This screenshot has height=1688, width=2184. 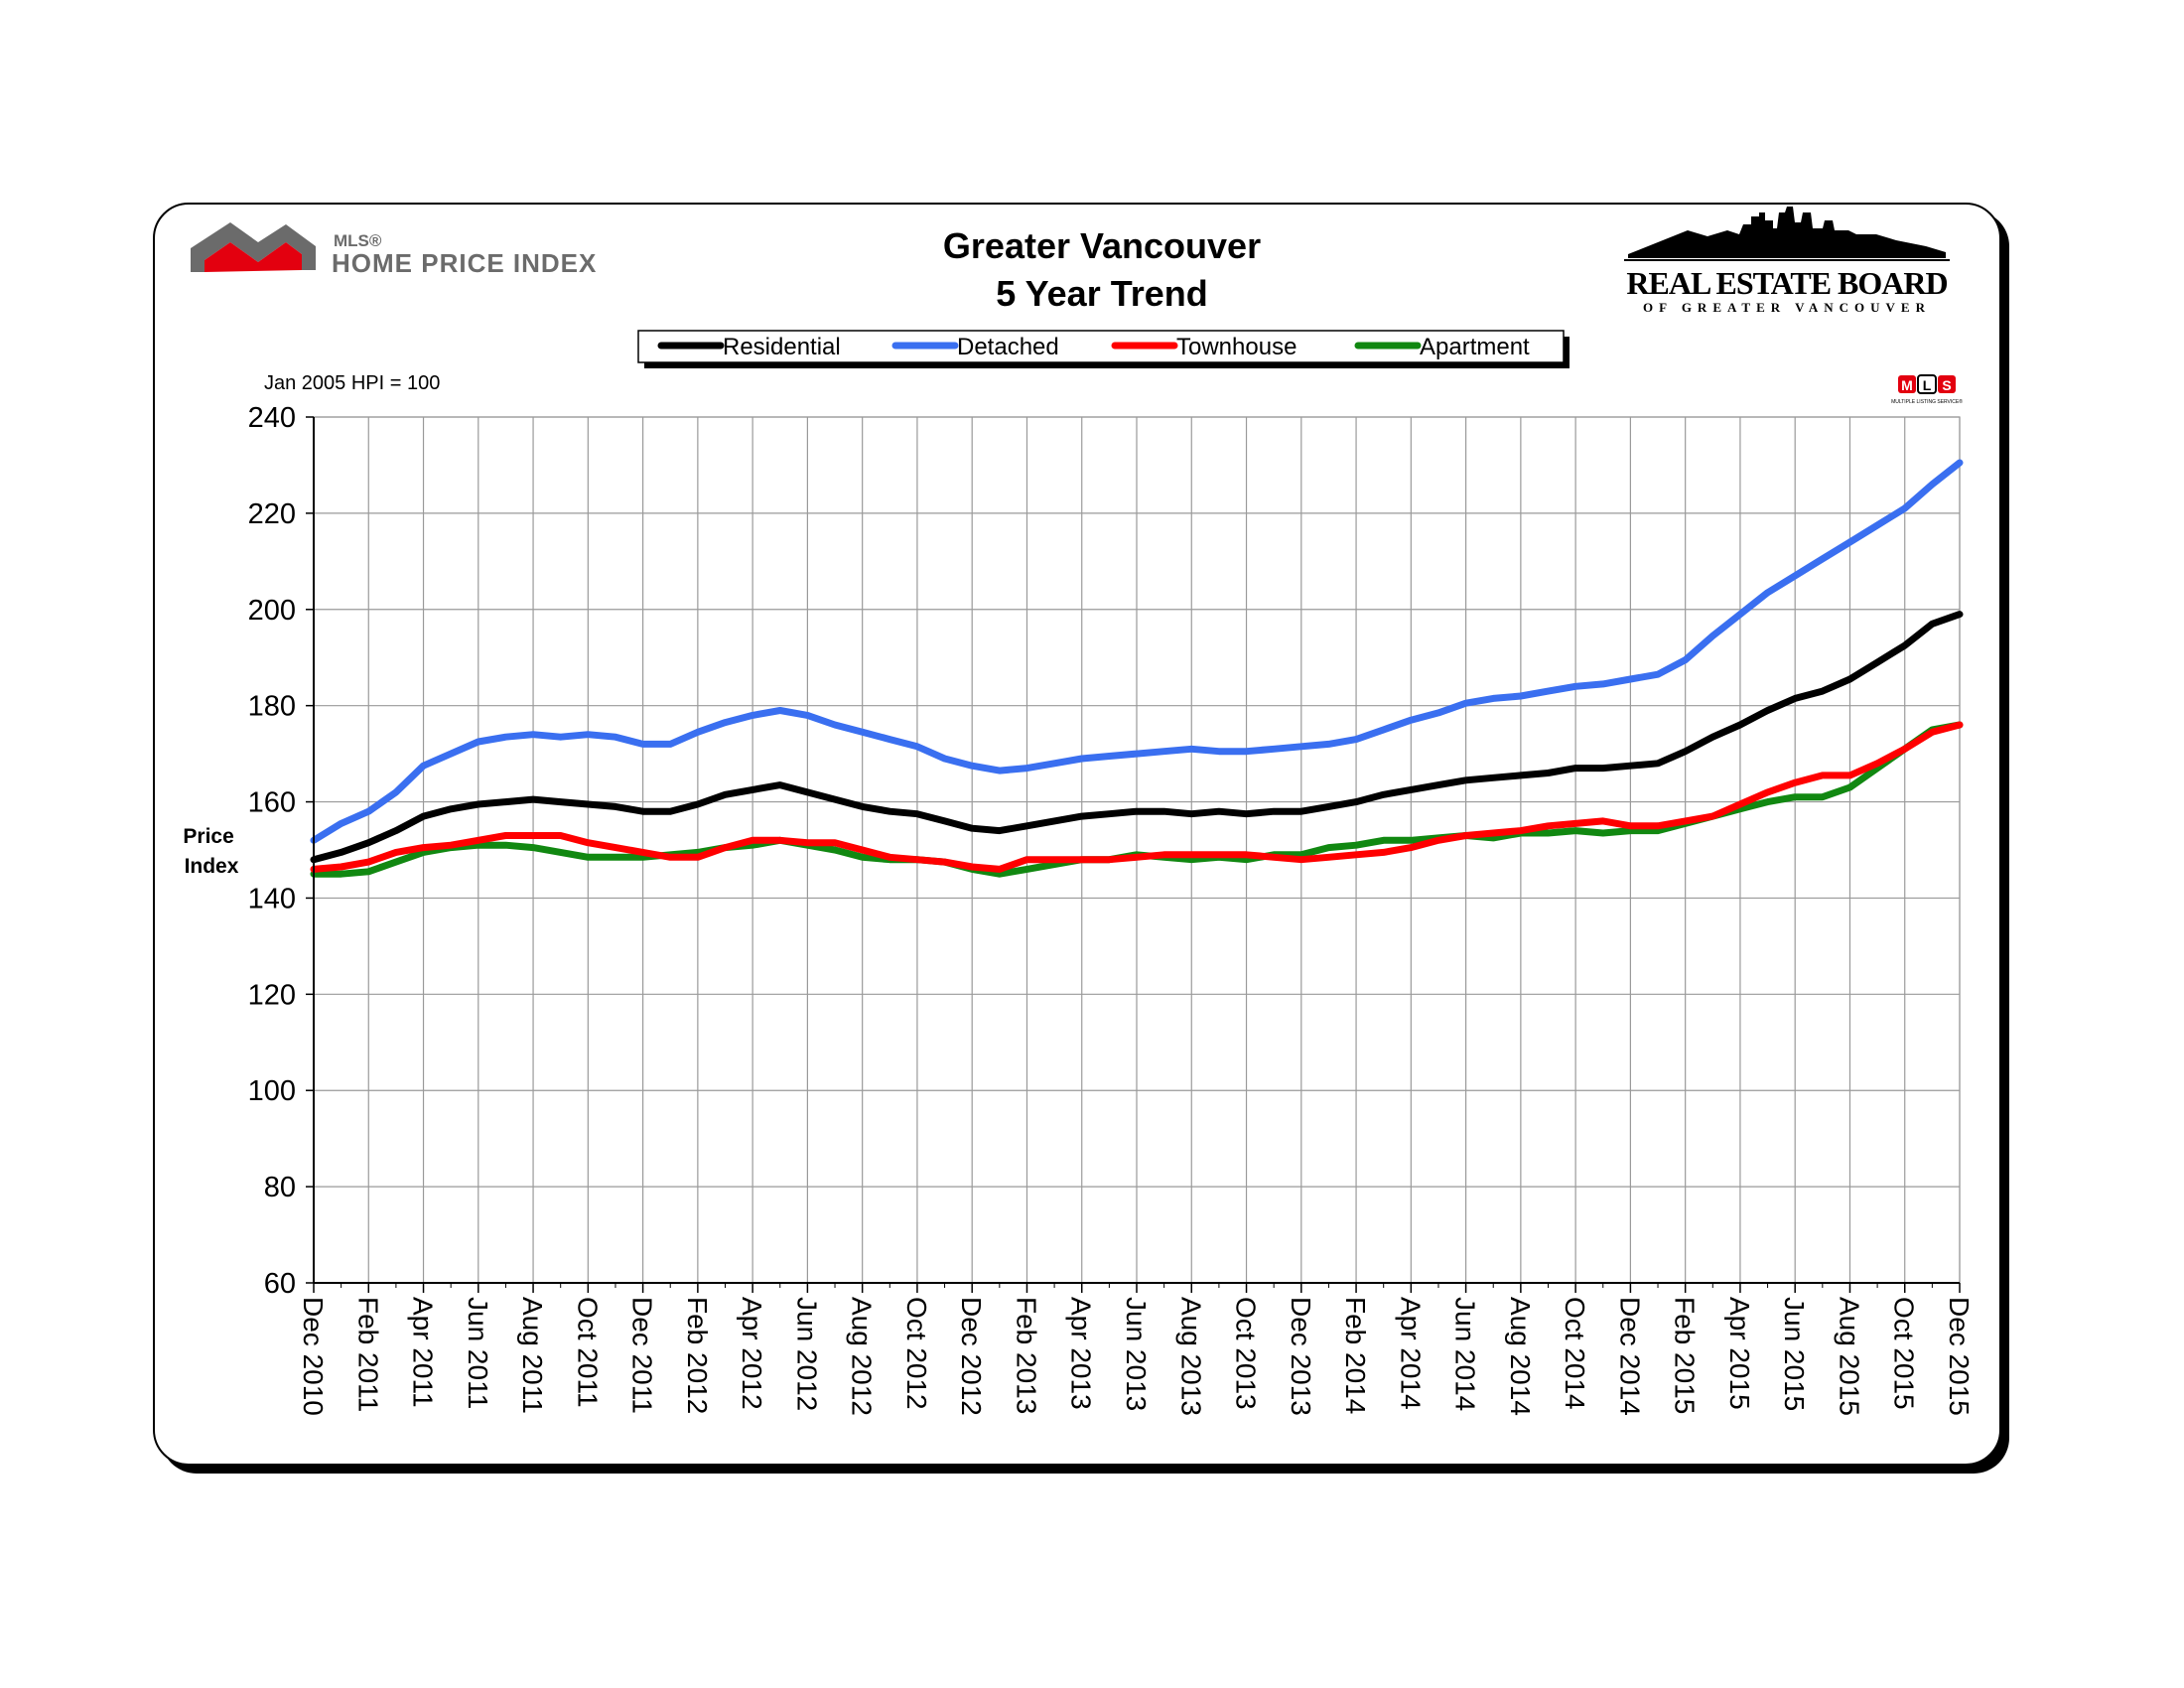 I want to click on x-tick-label: Dec 2012, so click(x=971, y=1356).